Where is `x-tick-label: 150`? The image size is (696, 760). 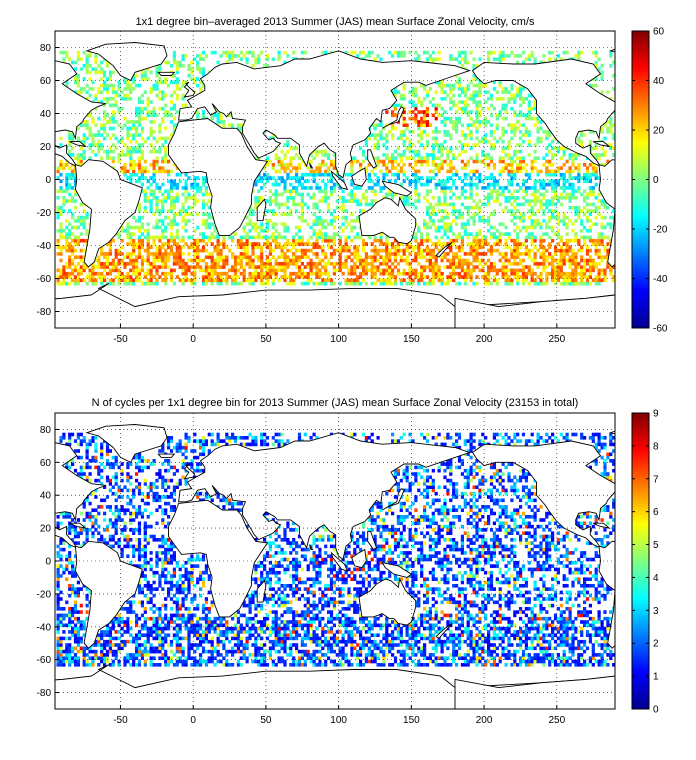 x-tick-label: 150 is located at coordinates (411, 339).